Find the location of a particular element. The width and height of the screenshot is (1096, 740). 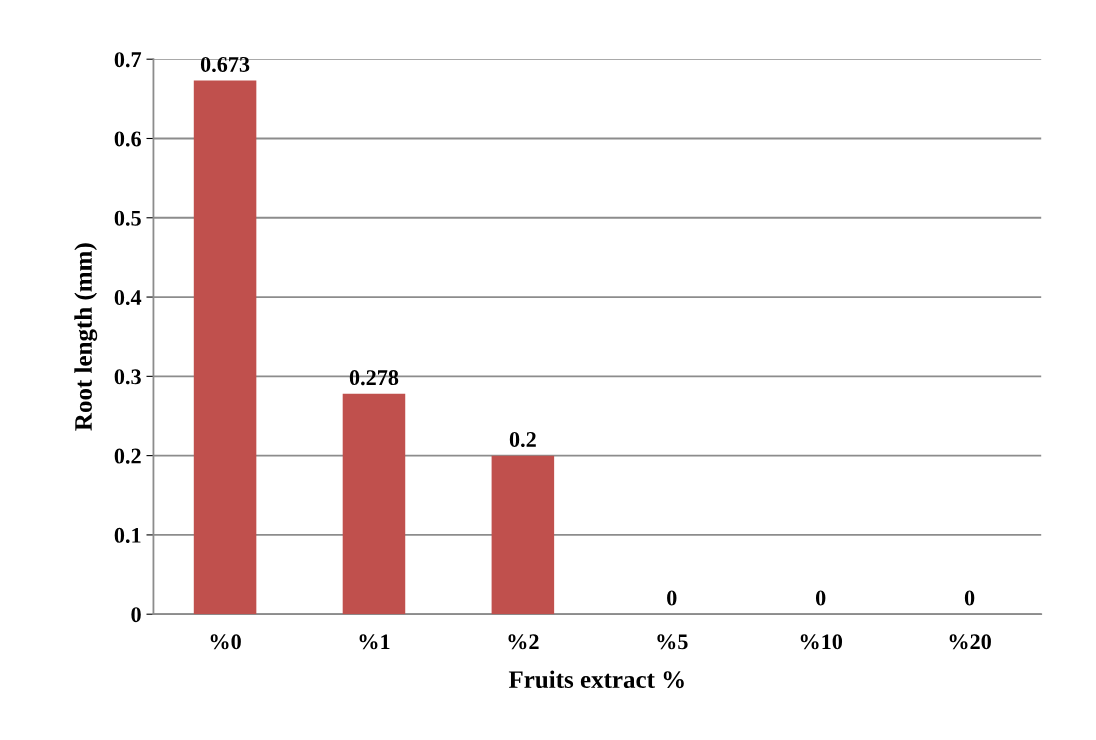

y-tick-label: 0.3 is located at coordinates (127, 377).